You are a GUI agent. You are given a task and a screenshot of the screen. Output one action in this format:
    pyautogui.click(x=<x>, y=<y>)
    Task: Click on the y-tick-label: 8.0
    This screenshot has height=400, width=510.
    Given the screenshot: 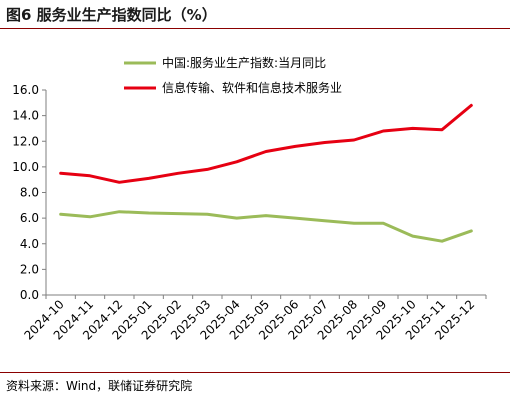 What is the action you would take?
    pyautogui.click(x=29, y=193)
    